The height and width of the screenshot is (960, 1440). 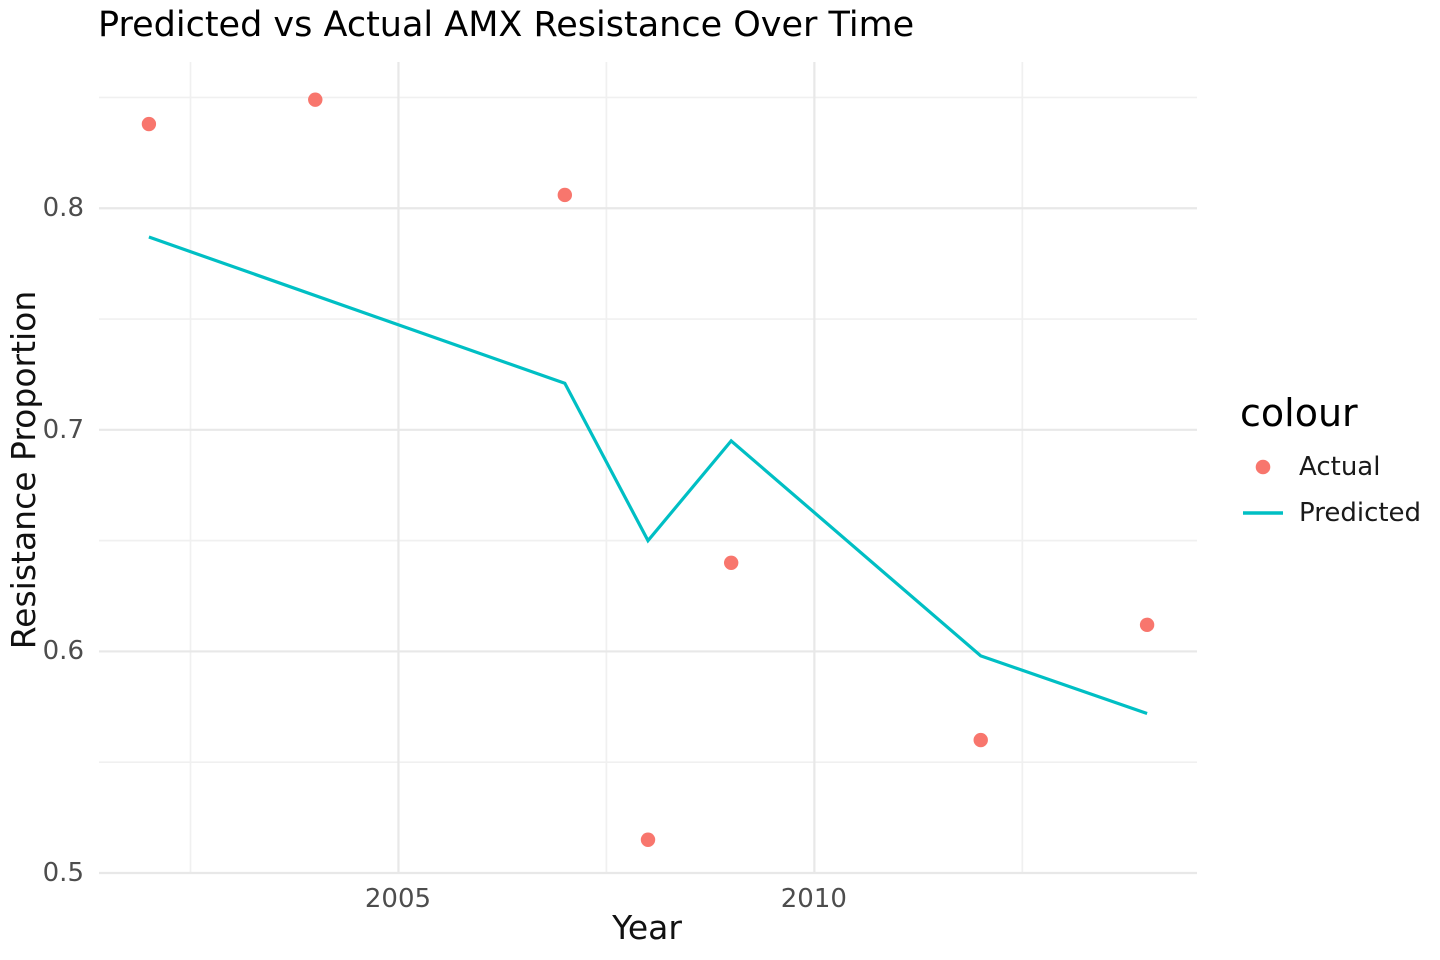 I want to click on predicted-line-key-icon, so click(x=1263, y=513).